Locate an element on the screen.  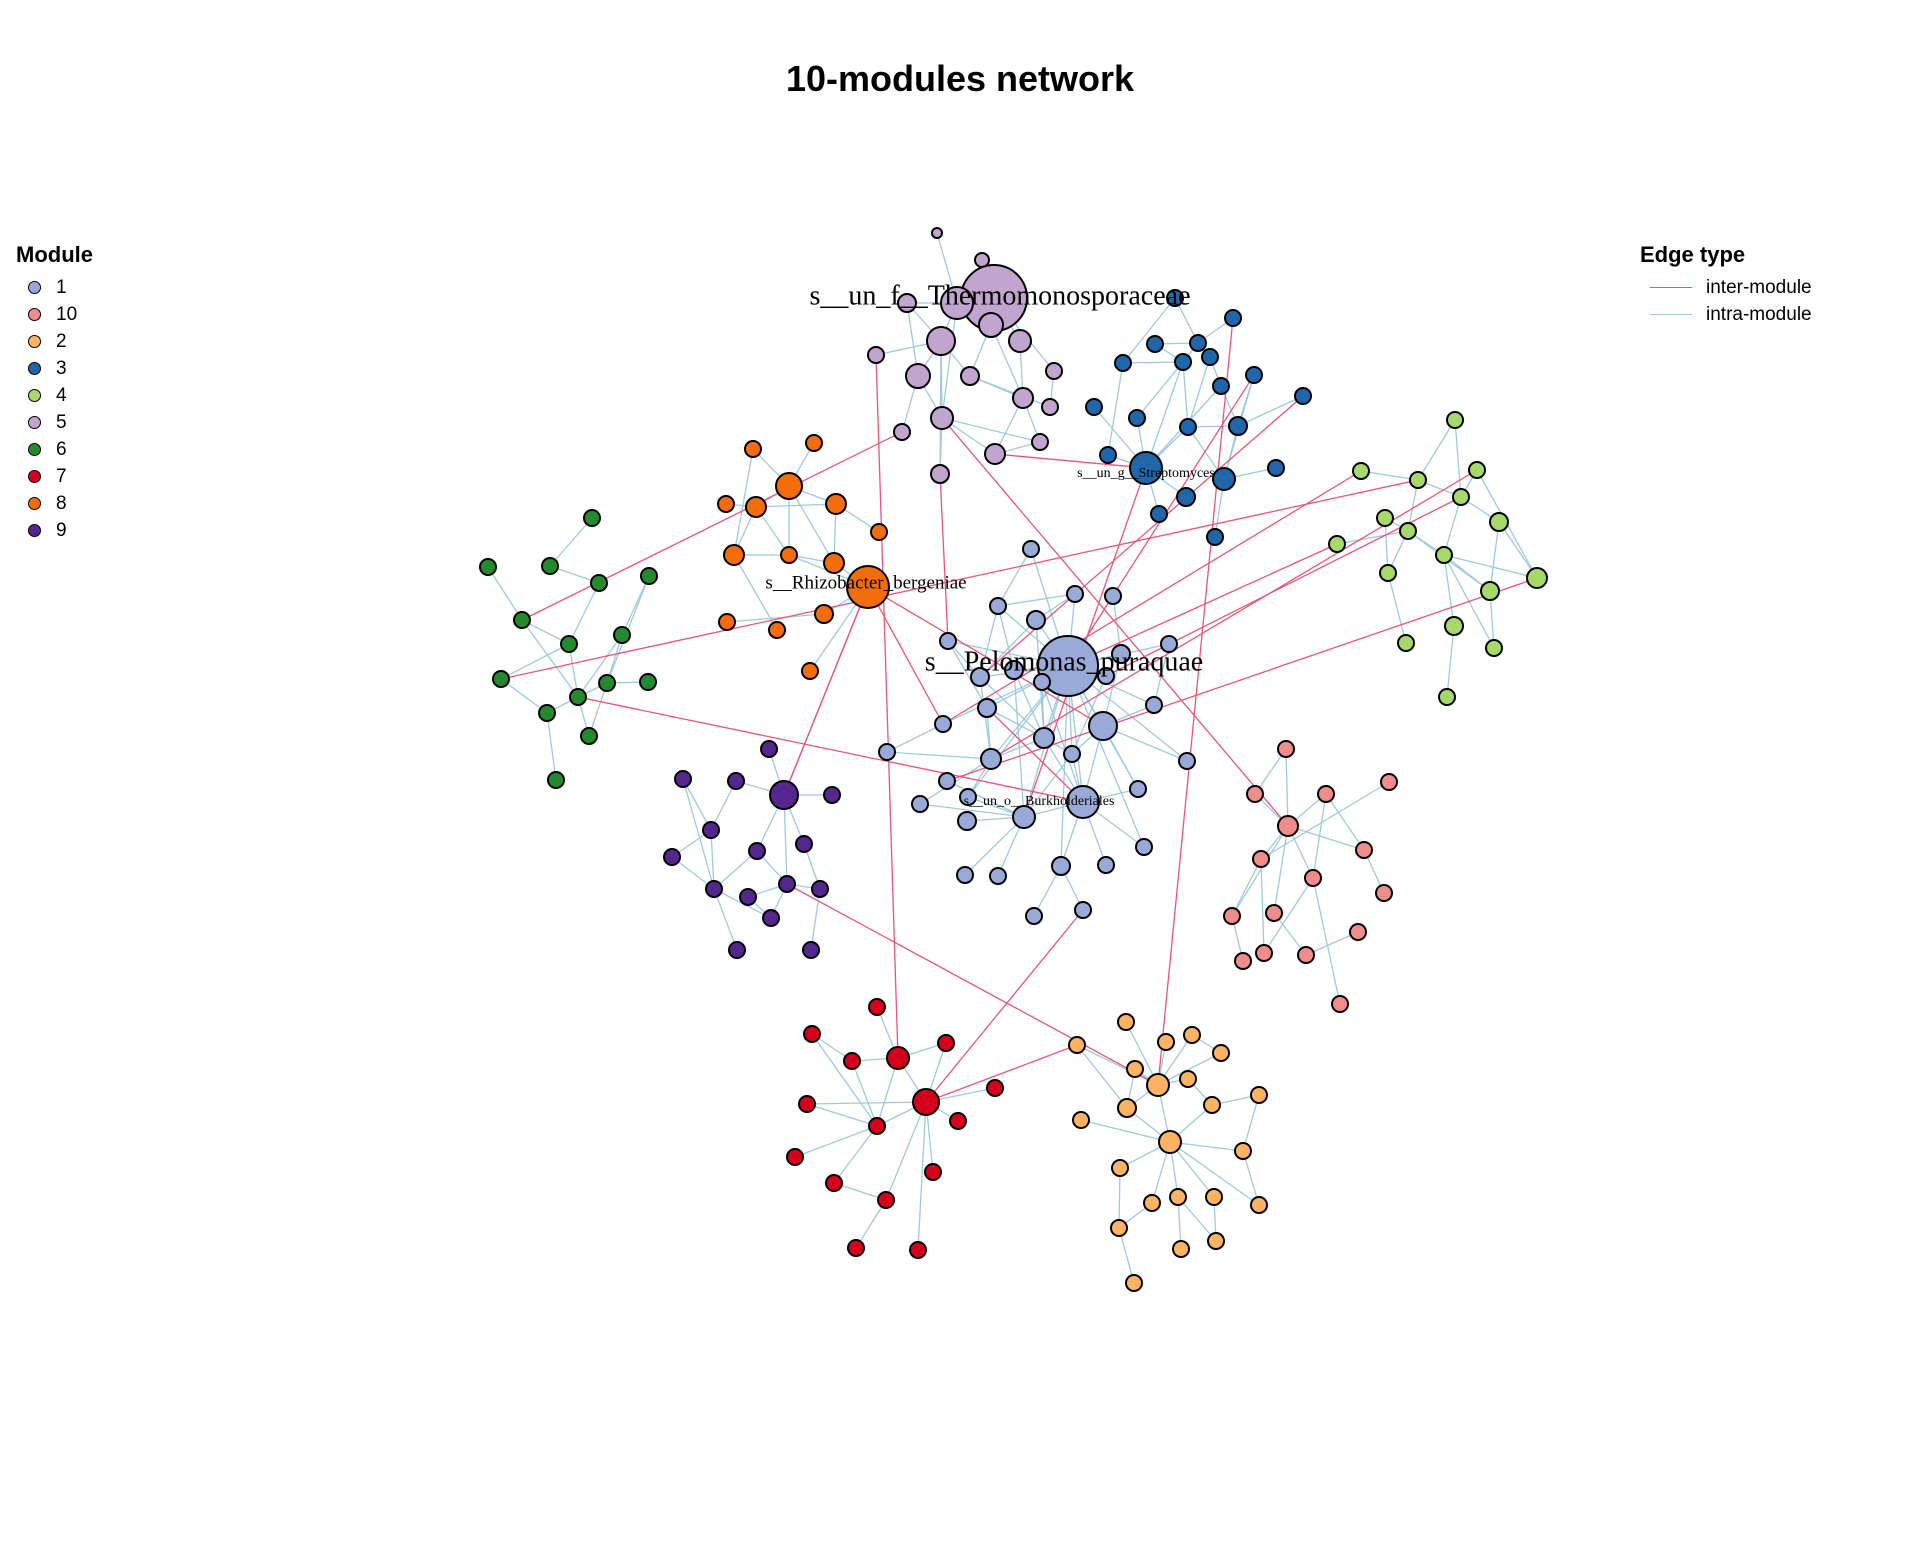
module-legend-item-2: 2 is located at coordinates (54, 341).